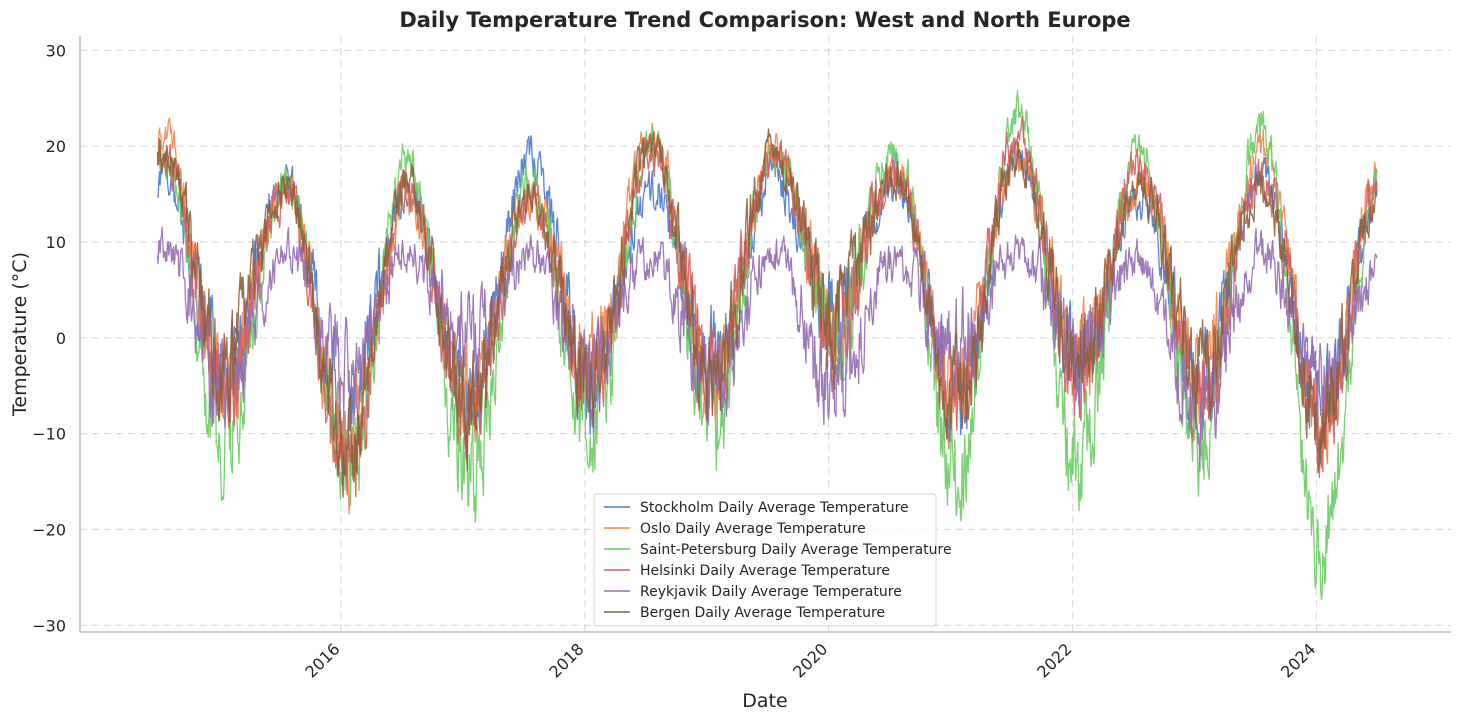 Image resolution: width=1460 pixels, height=721 pixels. Describe the element at coordinates (49, 434) in the screenshot. I see `y-tick-label: −10` at that location.